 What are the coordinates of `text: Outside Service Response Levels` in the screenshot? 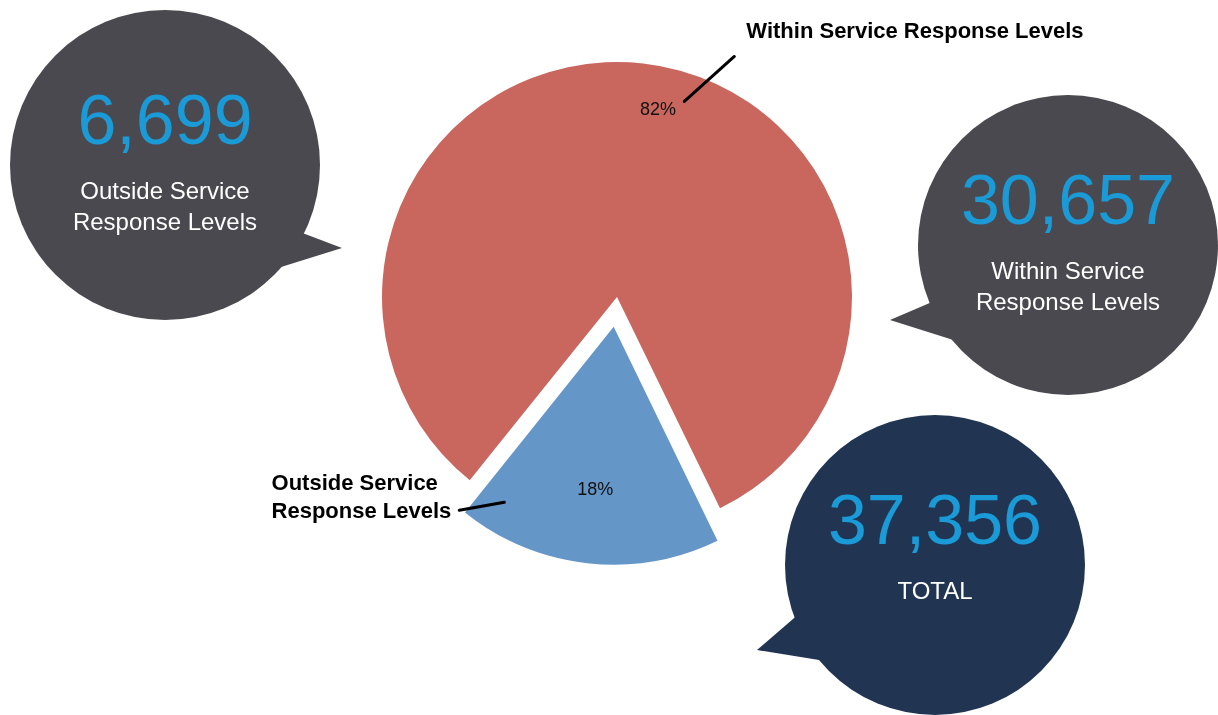 It's located at (165, 207).